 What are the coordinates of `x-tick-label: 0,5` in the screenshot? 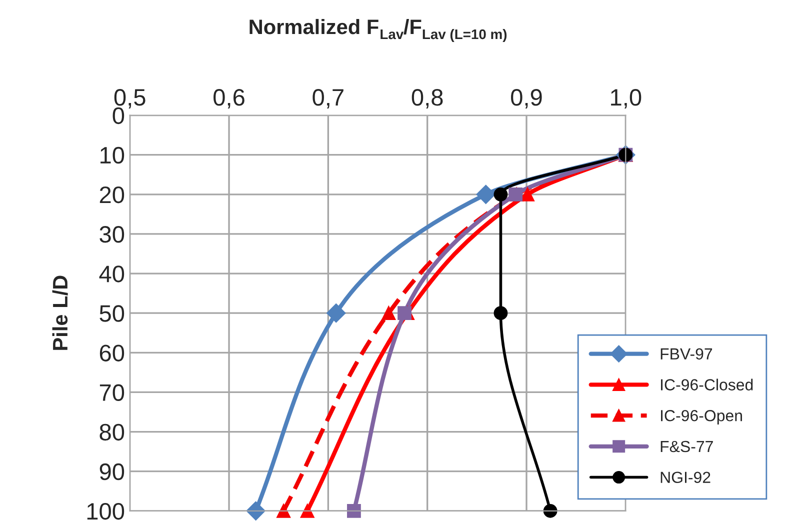 It's located at (130, 99).